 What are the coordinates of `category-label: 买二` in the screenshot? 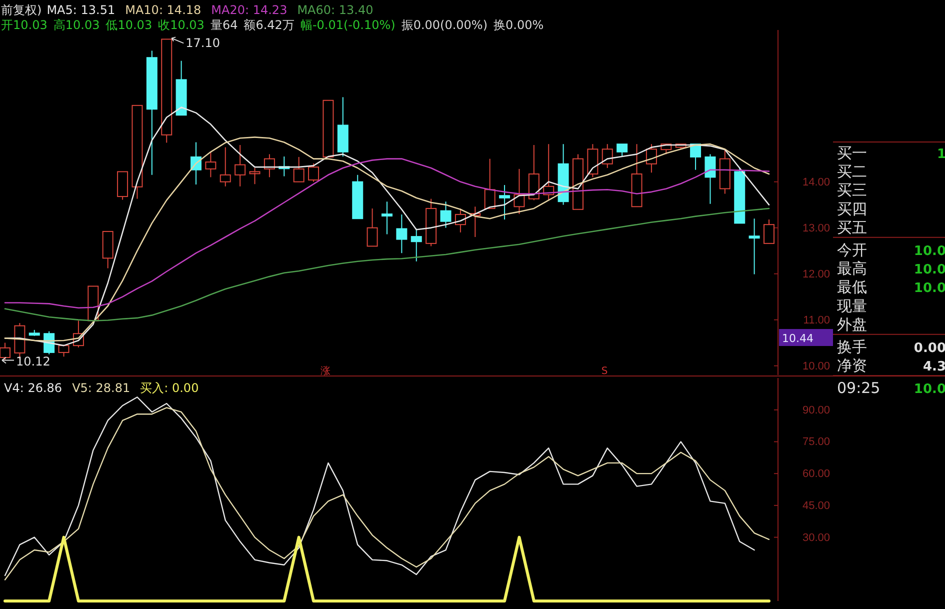 It's located at (852, 171).